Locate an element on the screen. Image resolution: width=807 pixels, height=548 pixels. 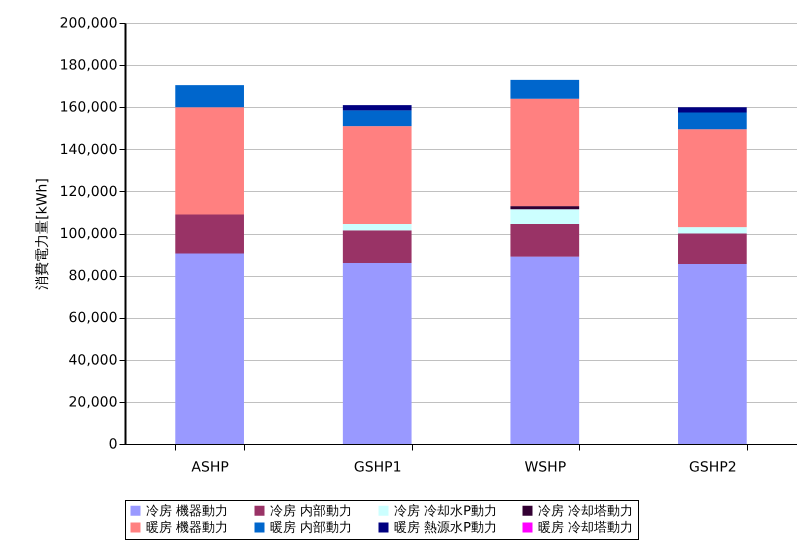
y-tick-label: 40,000 is located at coordinates (93, 360).